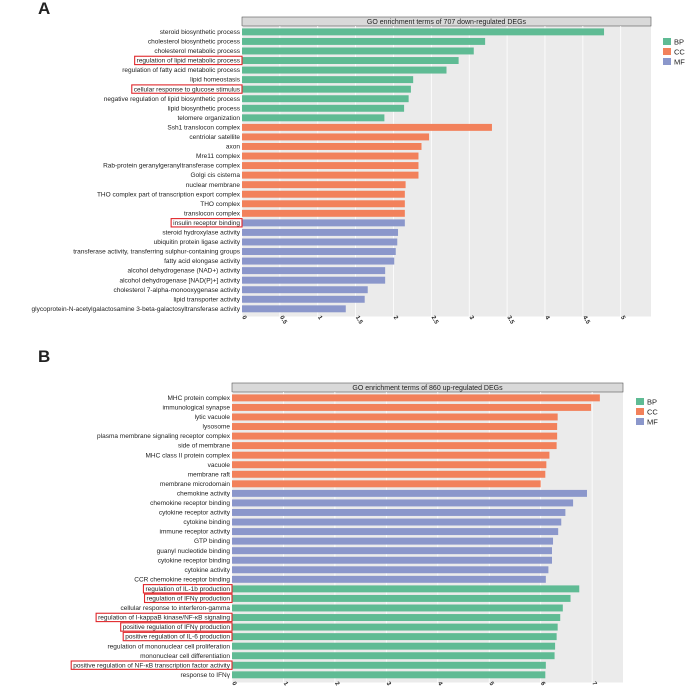 Image resolution: width=685 pixels, height=697 pixels. What do you see at coordinates (194, 42) in the screenshot?
I see `category-label-cholesterol-biosynthetic-process: cholesterol biosynthetic process` at bounding box center [194, 42].